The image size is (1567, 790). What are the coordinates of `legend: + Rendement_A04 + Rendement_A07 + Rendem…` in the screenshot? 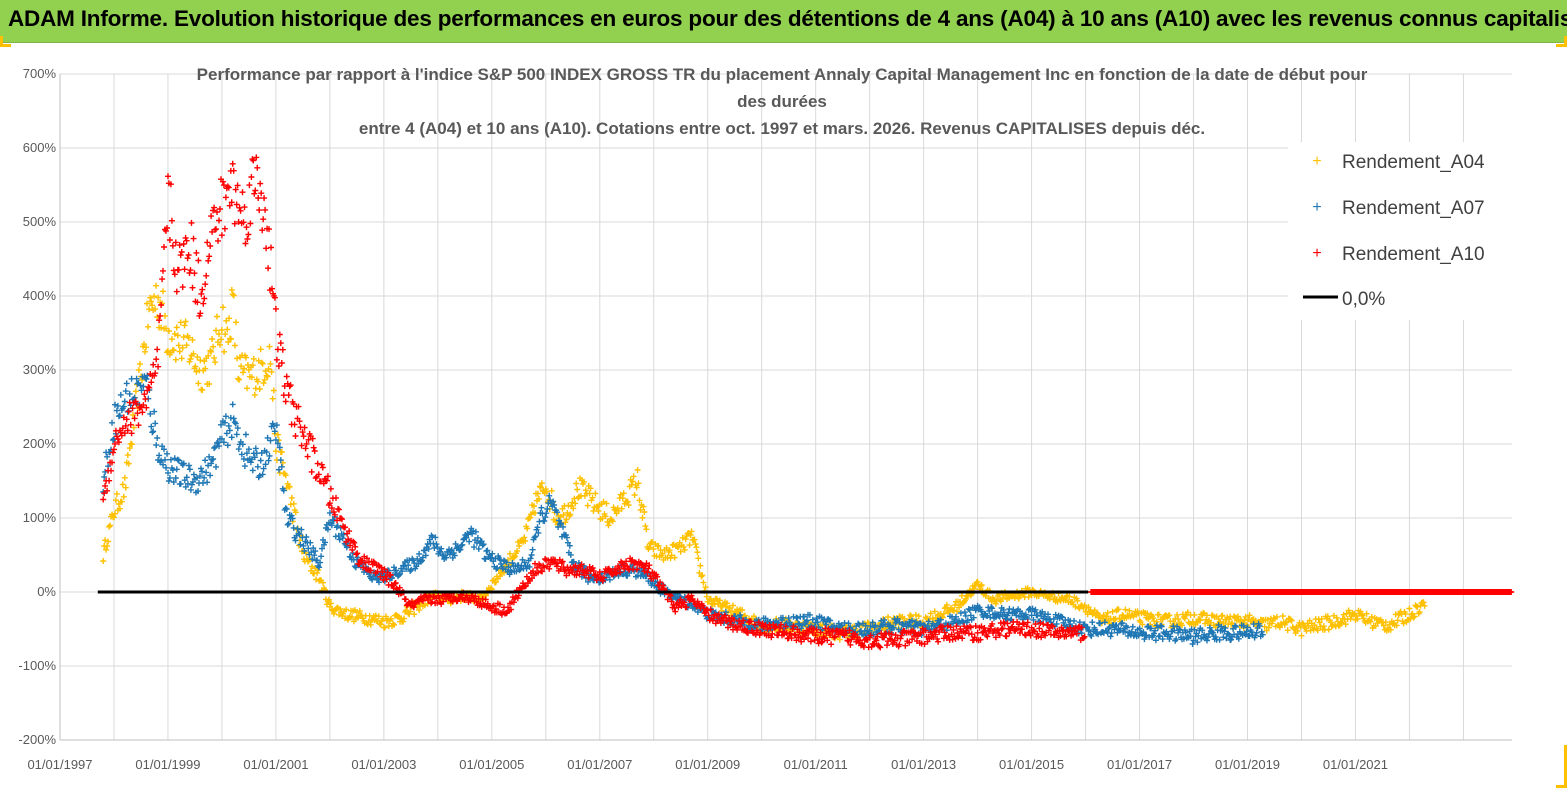 It's located at (1402, 231).